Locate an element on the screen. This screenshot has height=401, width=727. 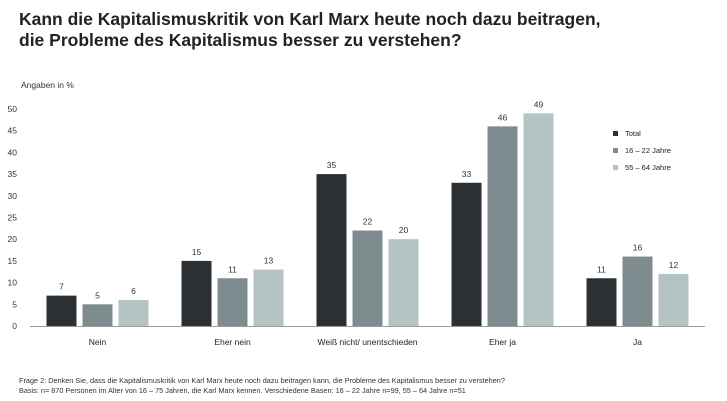
y-tick-label: 40 is located at coordinates (13, 152).